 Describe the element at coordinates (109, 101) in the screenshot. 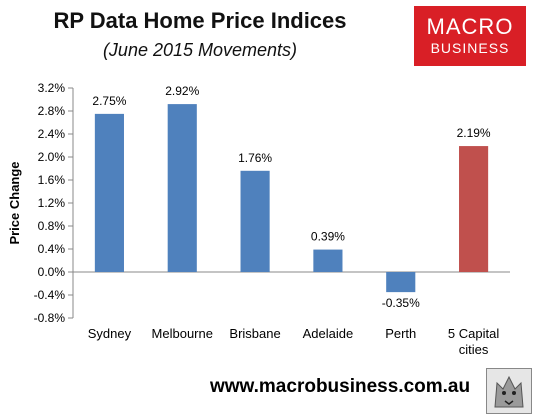

I see `data-label: 2.75%` at that location.